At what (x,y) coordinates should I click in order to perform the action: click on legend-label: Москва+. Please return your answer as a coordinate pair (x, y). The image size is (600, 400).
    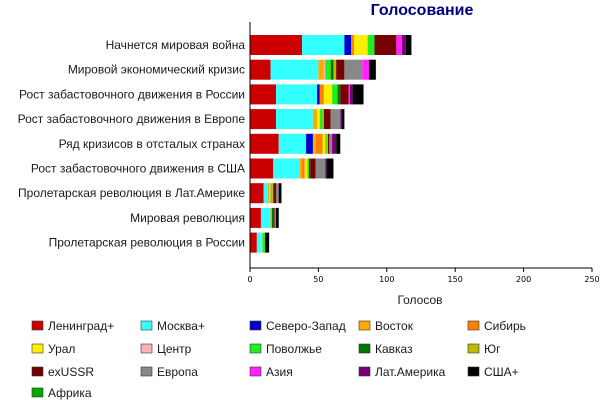
    Looking at the image, I should click on (181, 326).